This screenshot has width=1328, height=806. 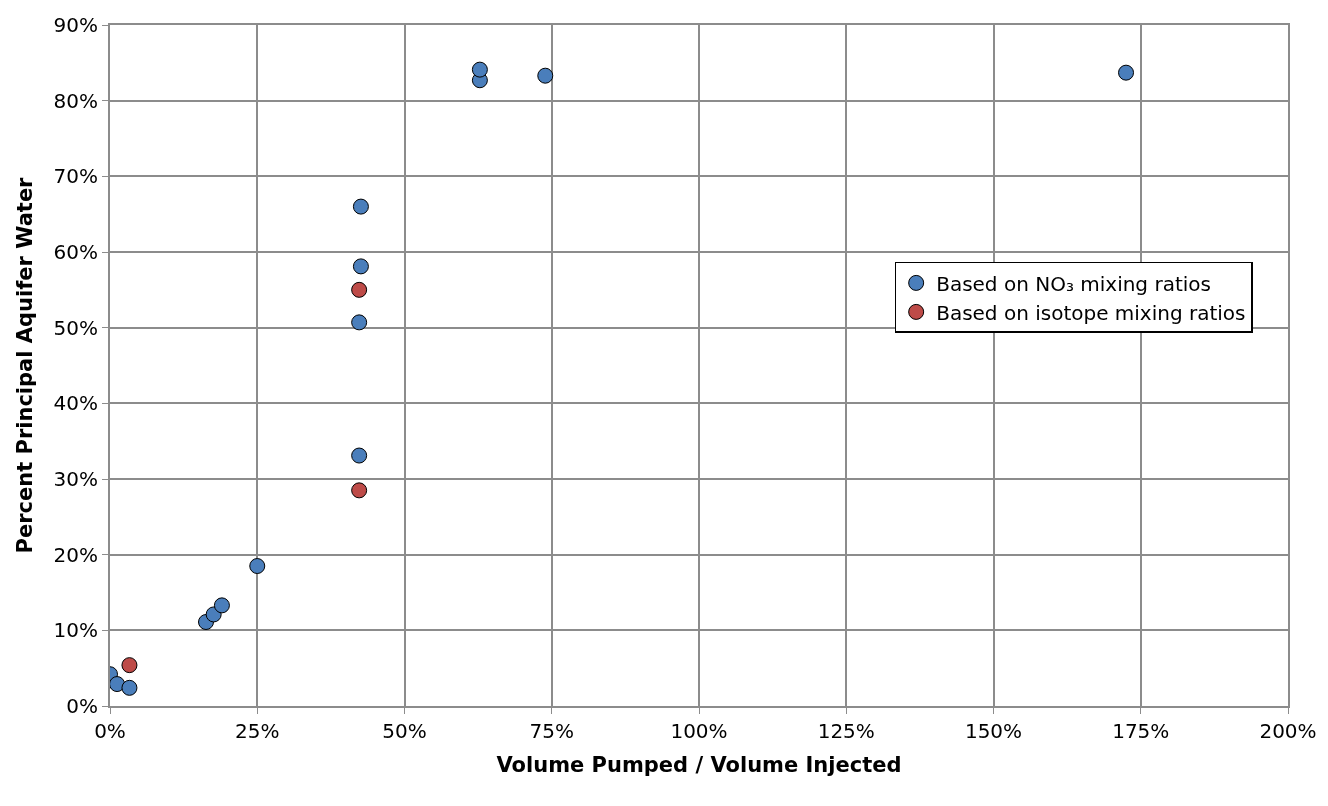 What do you see at coordinates (699, 764) in the screenshot?
I see `x-axis-title: Volume Pumped / Volume Injected` at bounding box center [699, 764].